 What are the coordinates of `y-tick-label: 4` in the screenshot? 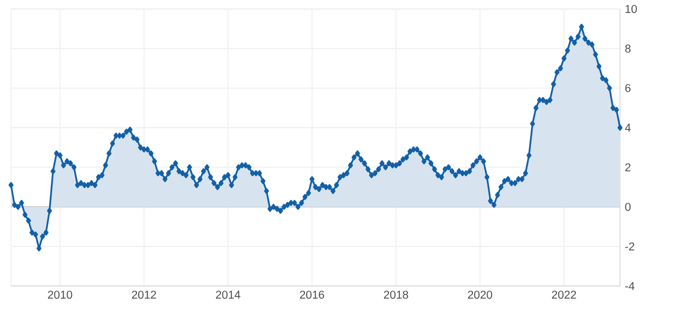 It's located at (627, 128).